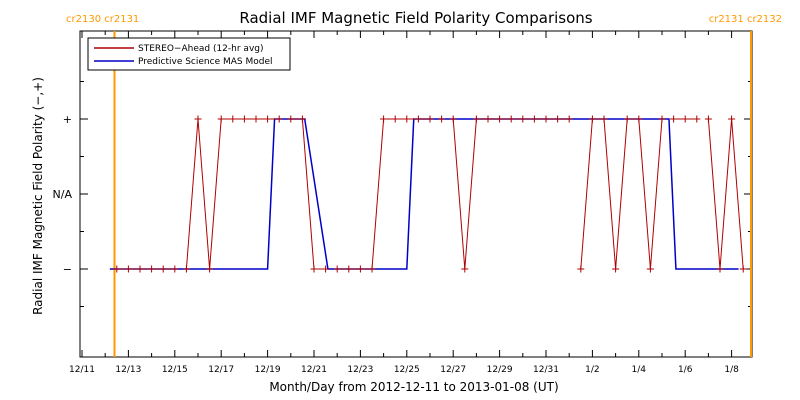  I want to click on carrington-label: cr2131 cr2132, so click(745, 19).